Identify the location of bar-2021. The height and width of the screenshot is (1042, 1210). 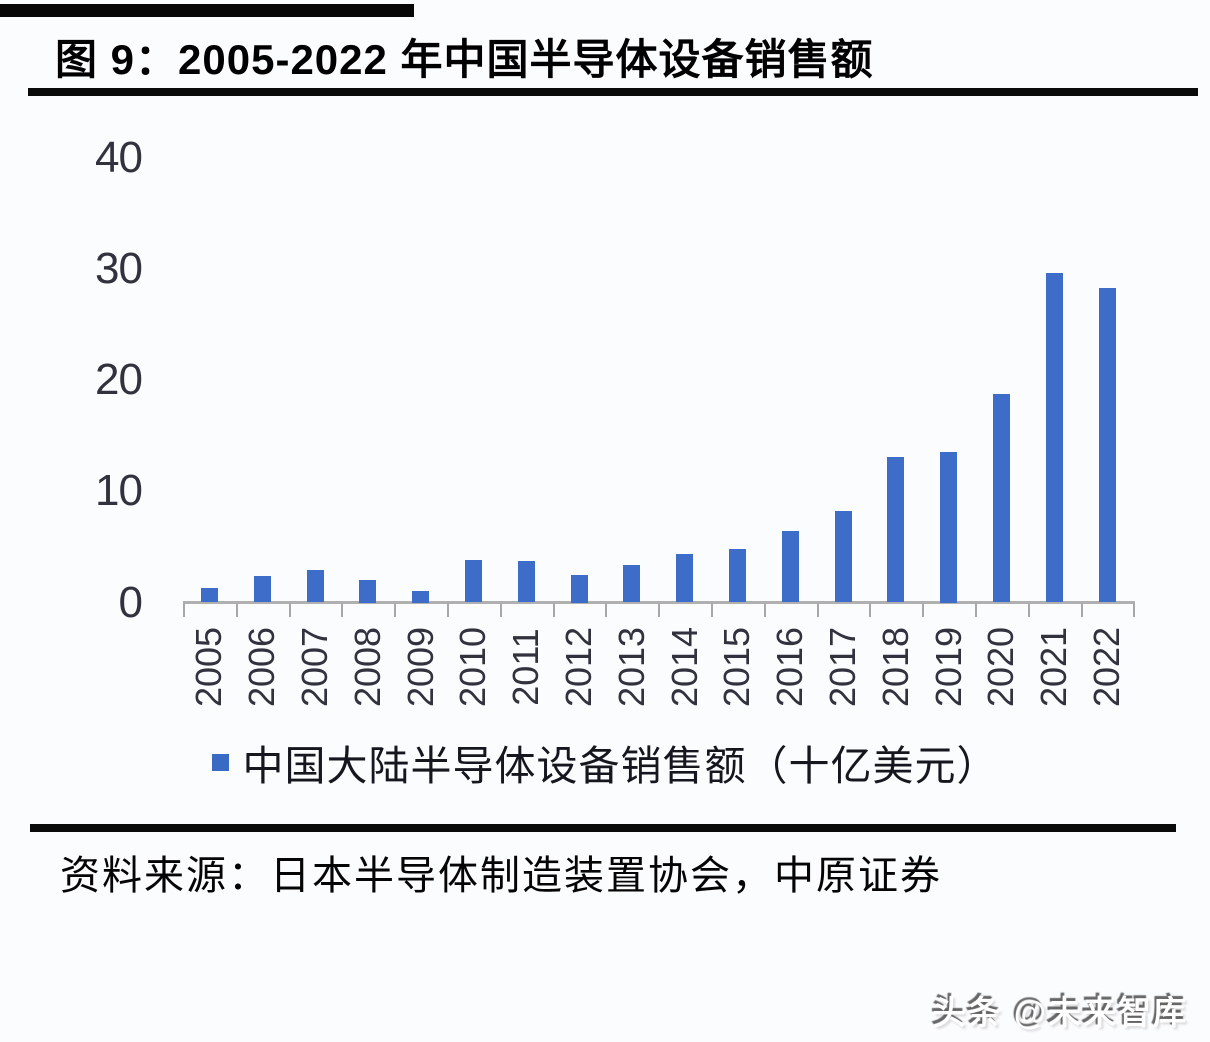
(1054, 438).